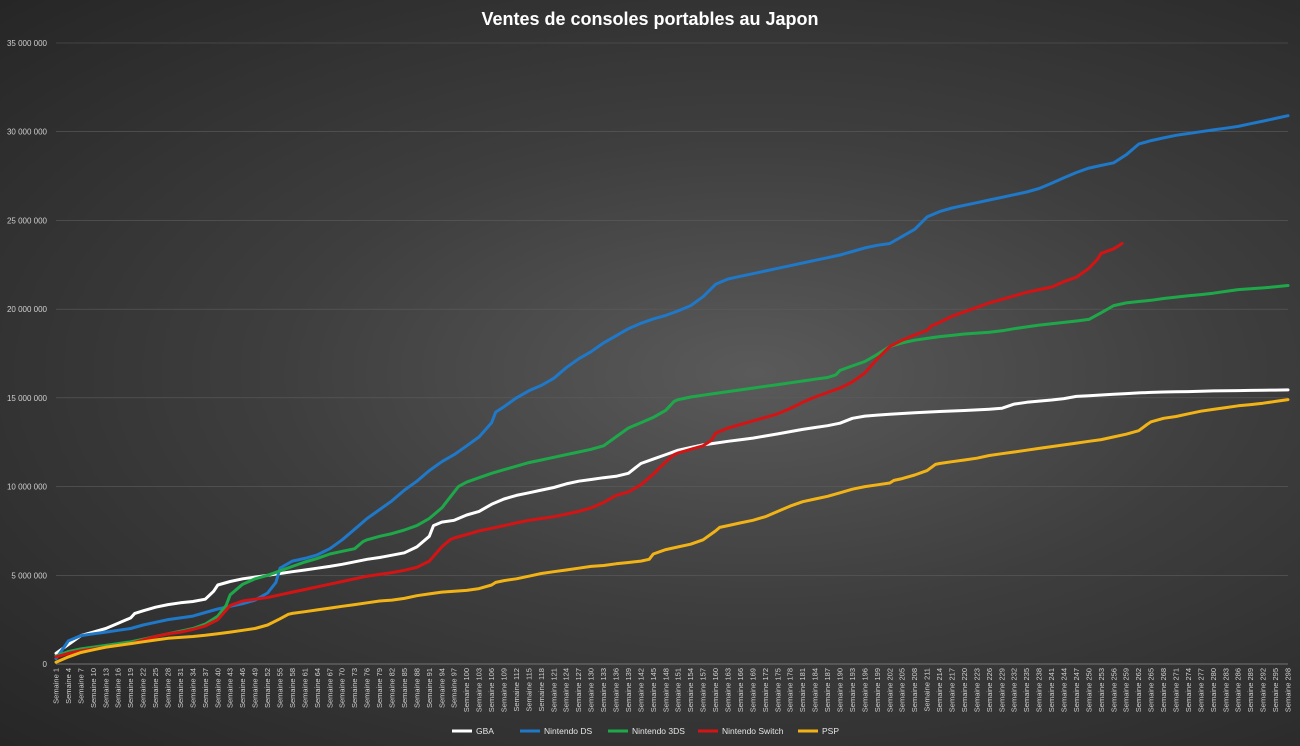  Describe the element at coordinates (640, 690) in the screenshot. I see `x-tick-label: Semaine 142` at that location.